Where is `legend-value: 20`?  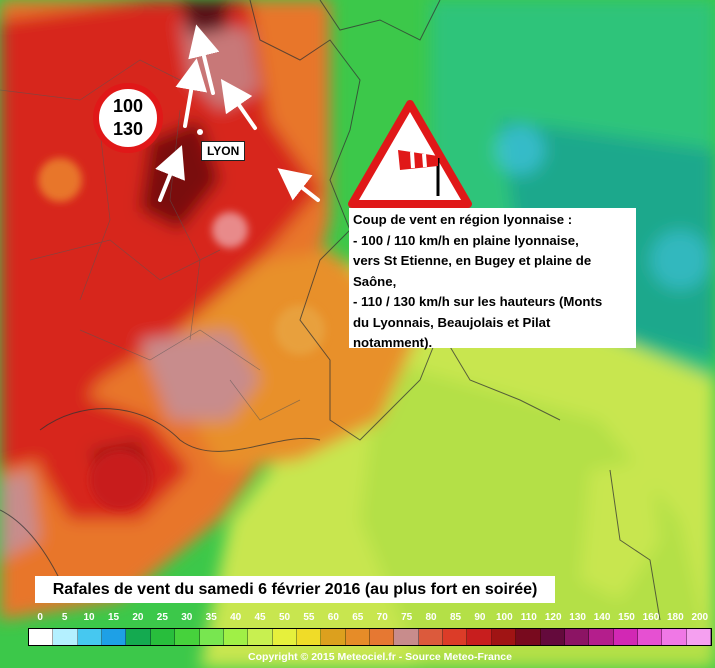 legend-value: 20 is located at coordinates (138, 617).